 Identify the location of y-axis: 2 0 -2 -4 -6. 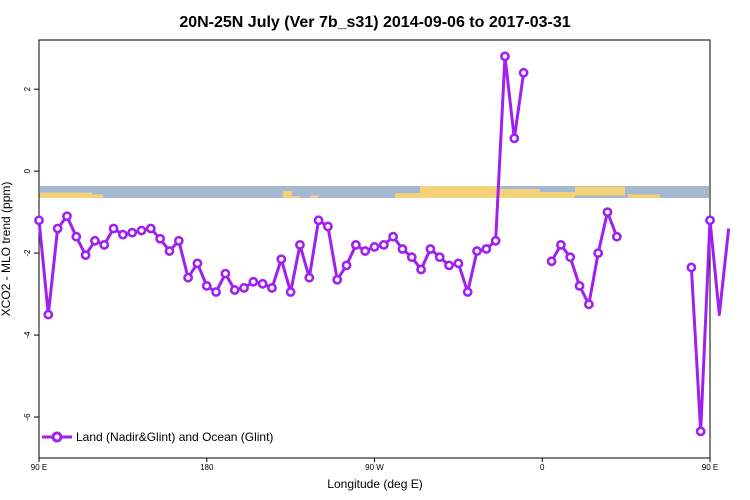
(31, 253).